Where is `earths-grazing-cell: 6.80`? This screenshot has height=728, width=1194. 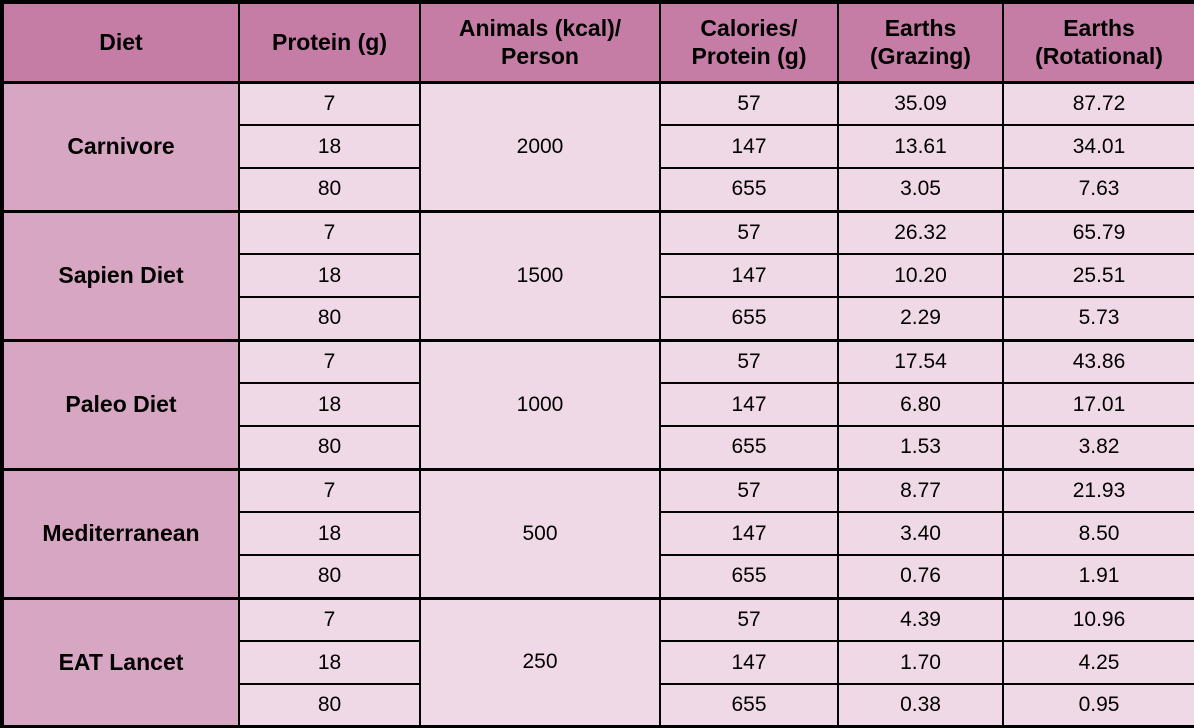
earths-grazing-cell: 6.80 is located at coordinates (920, 404).